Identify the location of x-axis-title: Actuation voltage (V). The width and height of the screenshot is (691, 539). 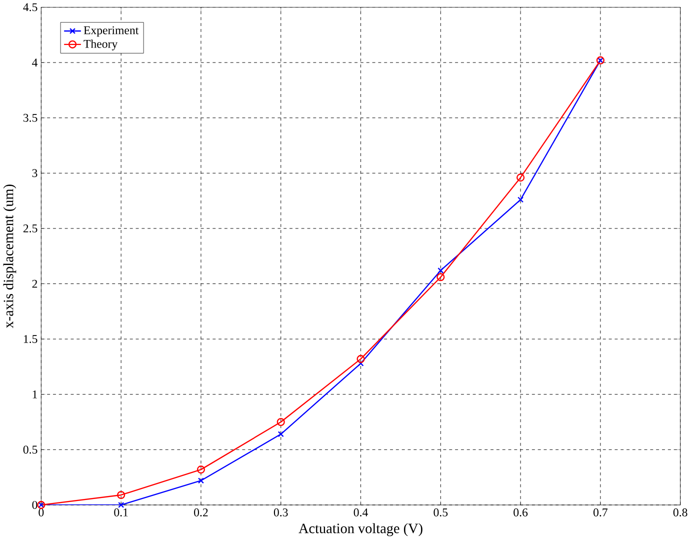
(360, 529).